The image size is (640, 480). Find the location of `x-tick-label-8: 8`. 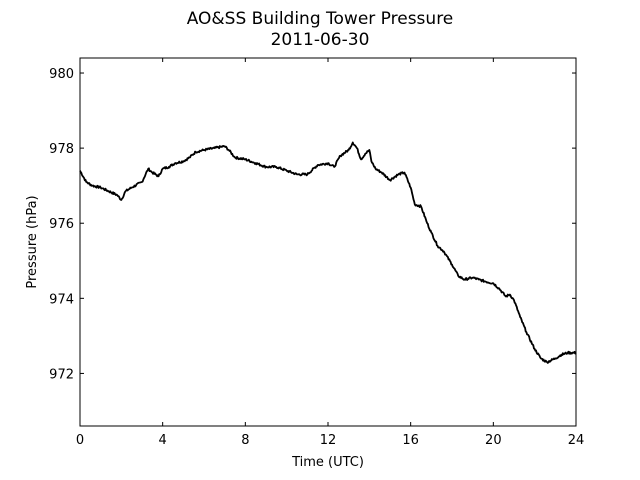

x-tick-label-8: 8 is located at coordinates (245, 440).